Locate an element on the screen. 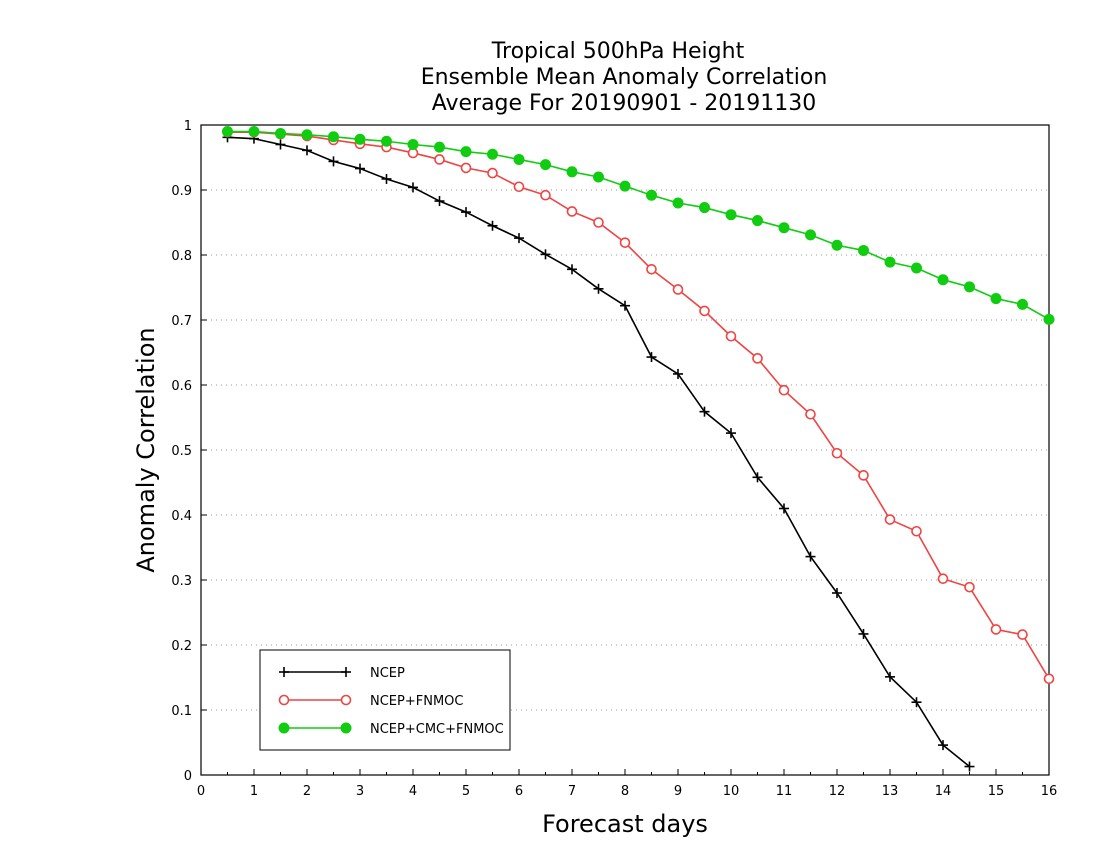  x-tick-label: 4 is located at coordinates (413, 791).